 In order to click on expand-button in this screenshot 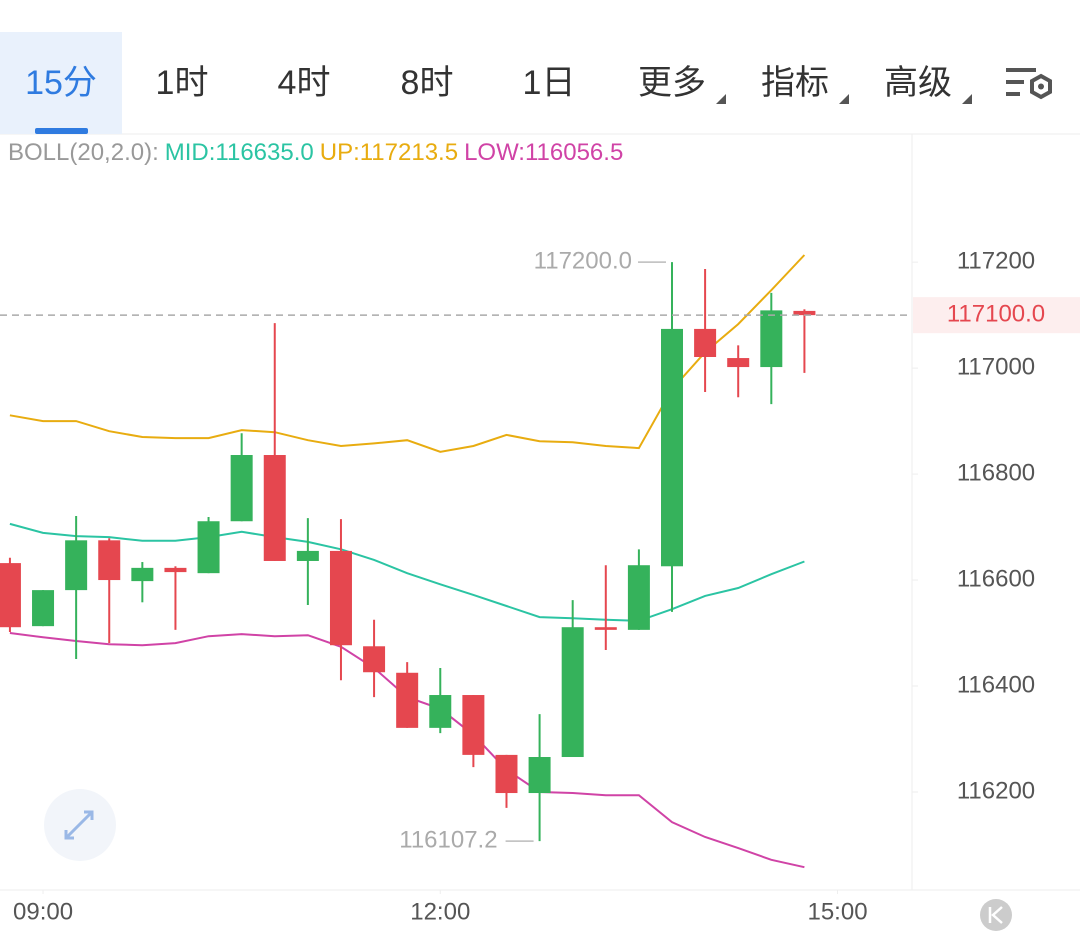, I will do `click(80, 825)`.